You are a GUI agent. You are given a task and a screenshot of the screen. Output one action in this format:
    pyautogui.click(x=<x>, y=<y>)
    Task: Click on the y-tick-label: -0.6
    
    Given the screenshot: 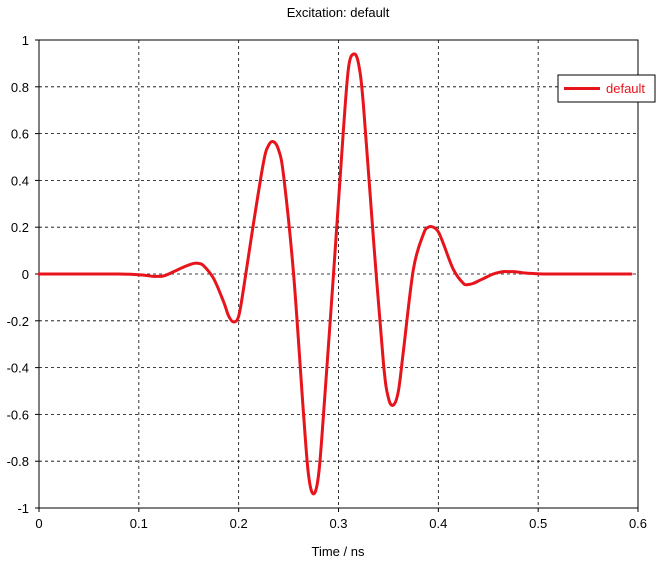 What is the action you would take?
    pyautogui.click(x=18, y=414)
    